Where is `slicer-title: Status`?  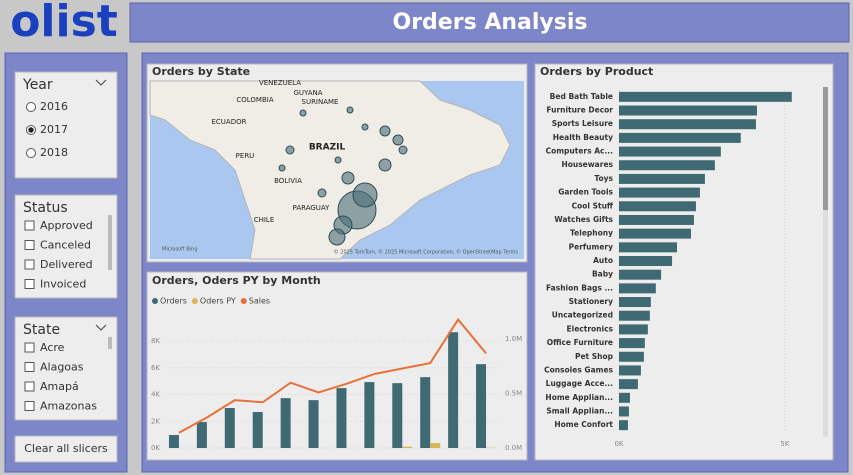
slicer-title: Status is located at coordinates (45, 208).